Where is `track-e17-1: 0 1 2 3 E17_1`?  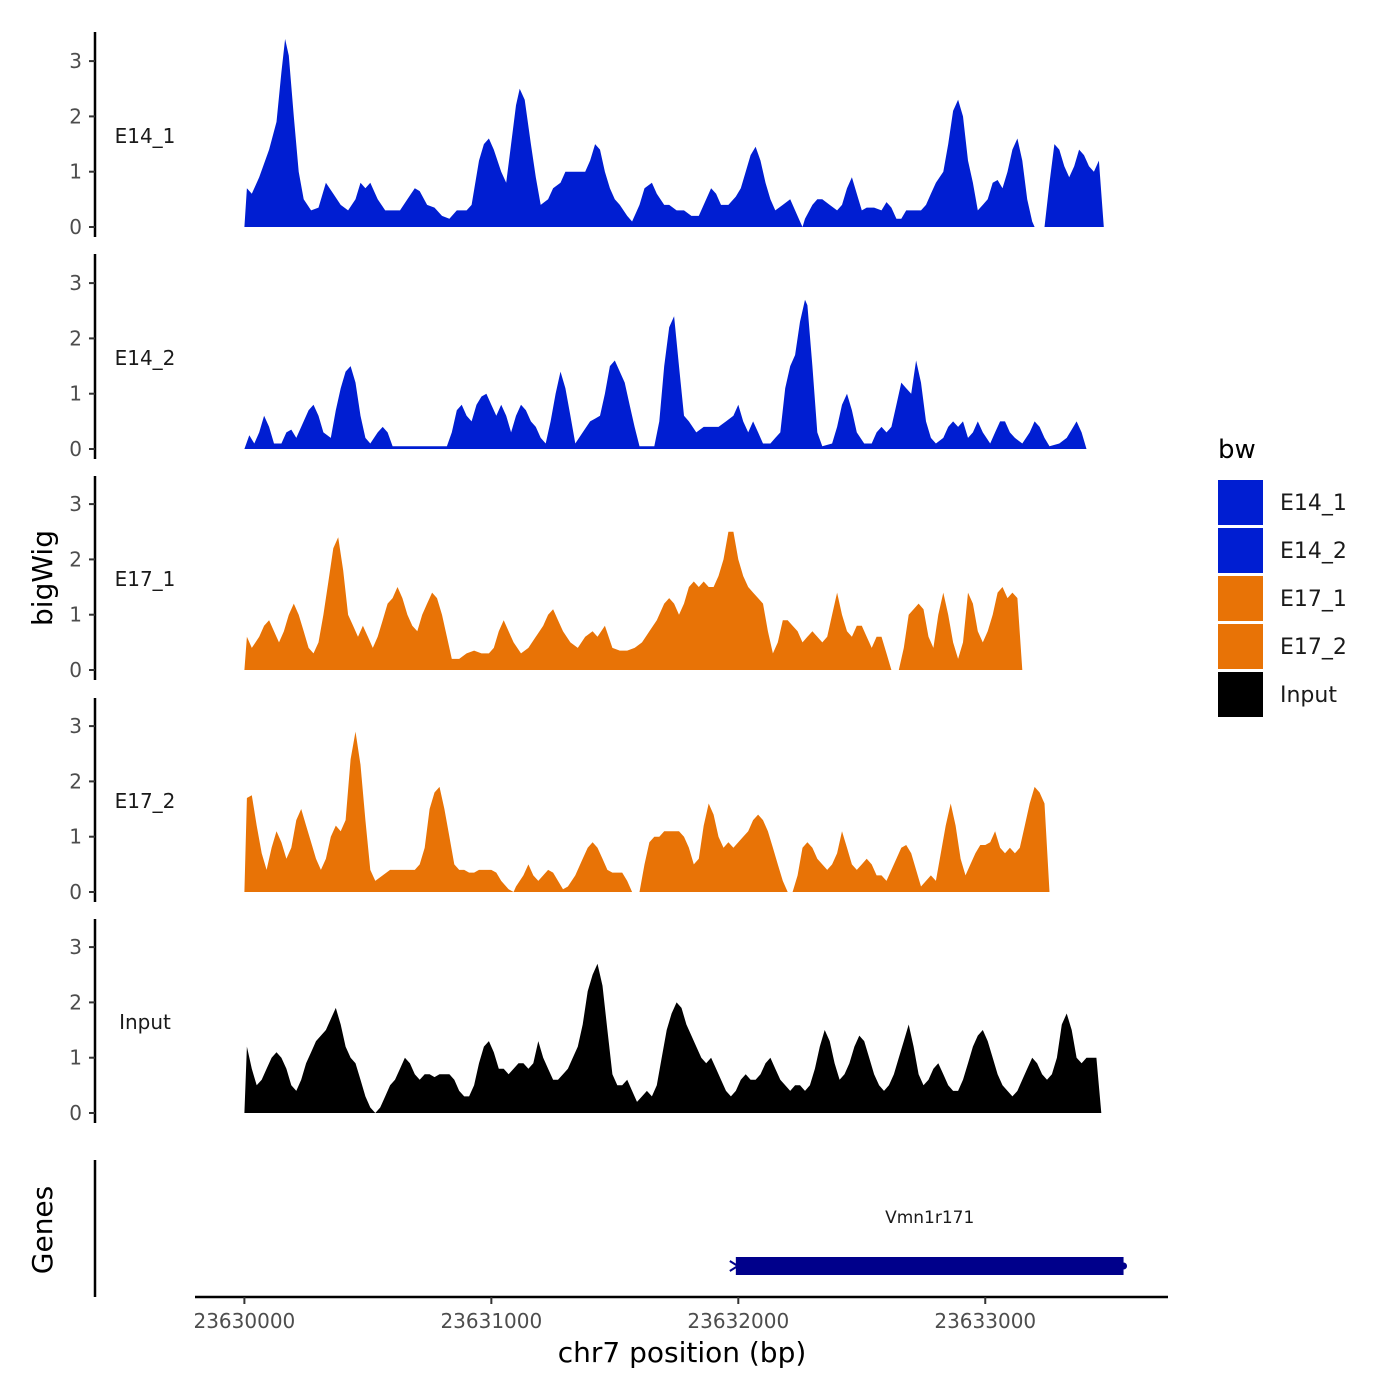 track-e17-1: 0 1 2 3 E17_1 is located at coordinates (546, 579).